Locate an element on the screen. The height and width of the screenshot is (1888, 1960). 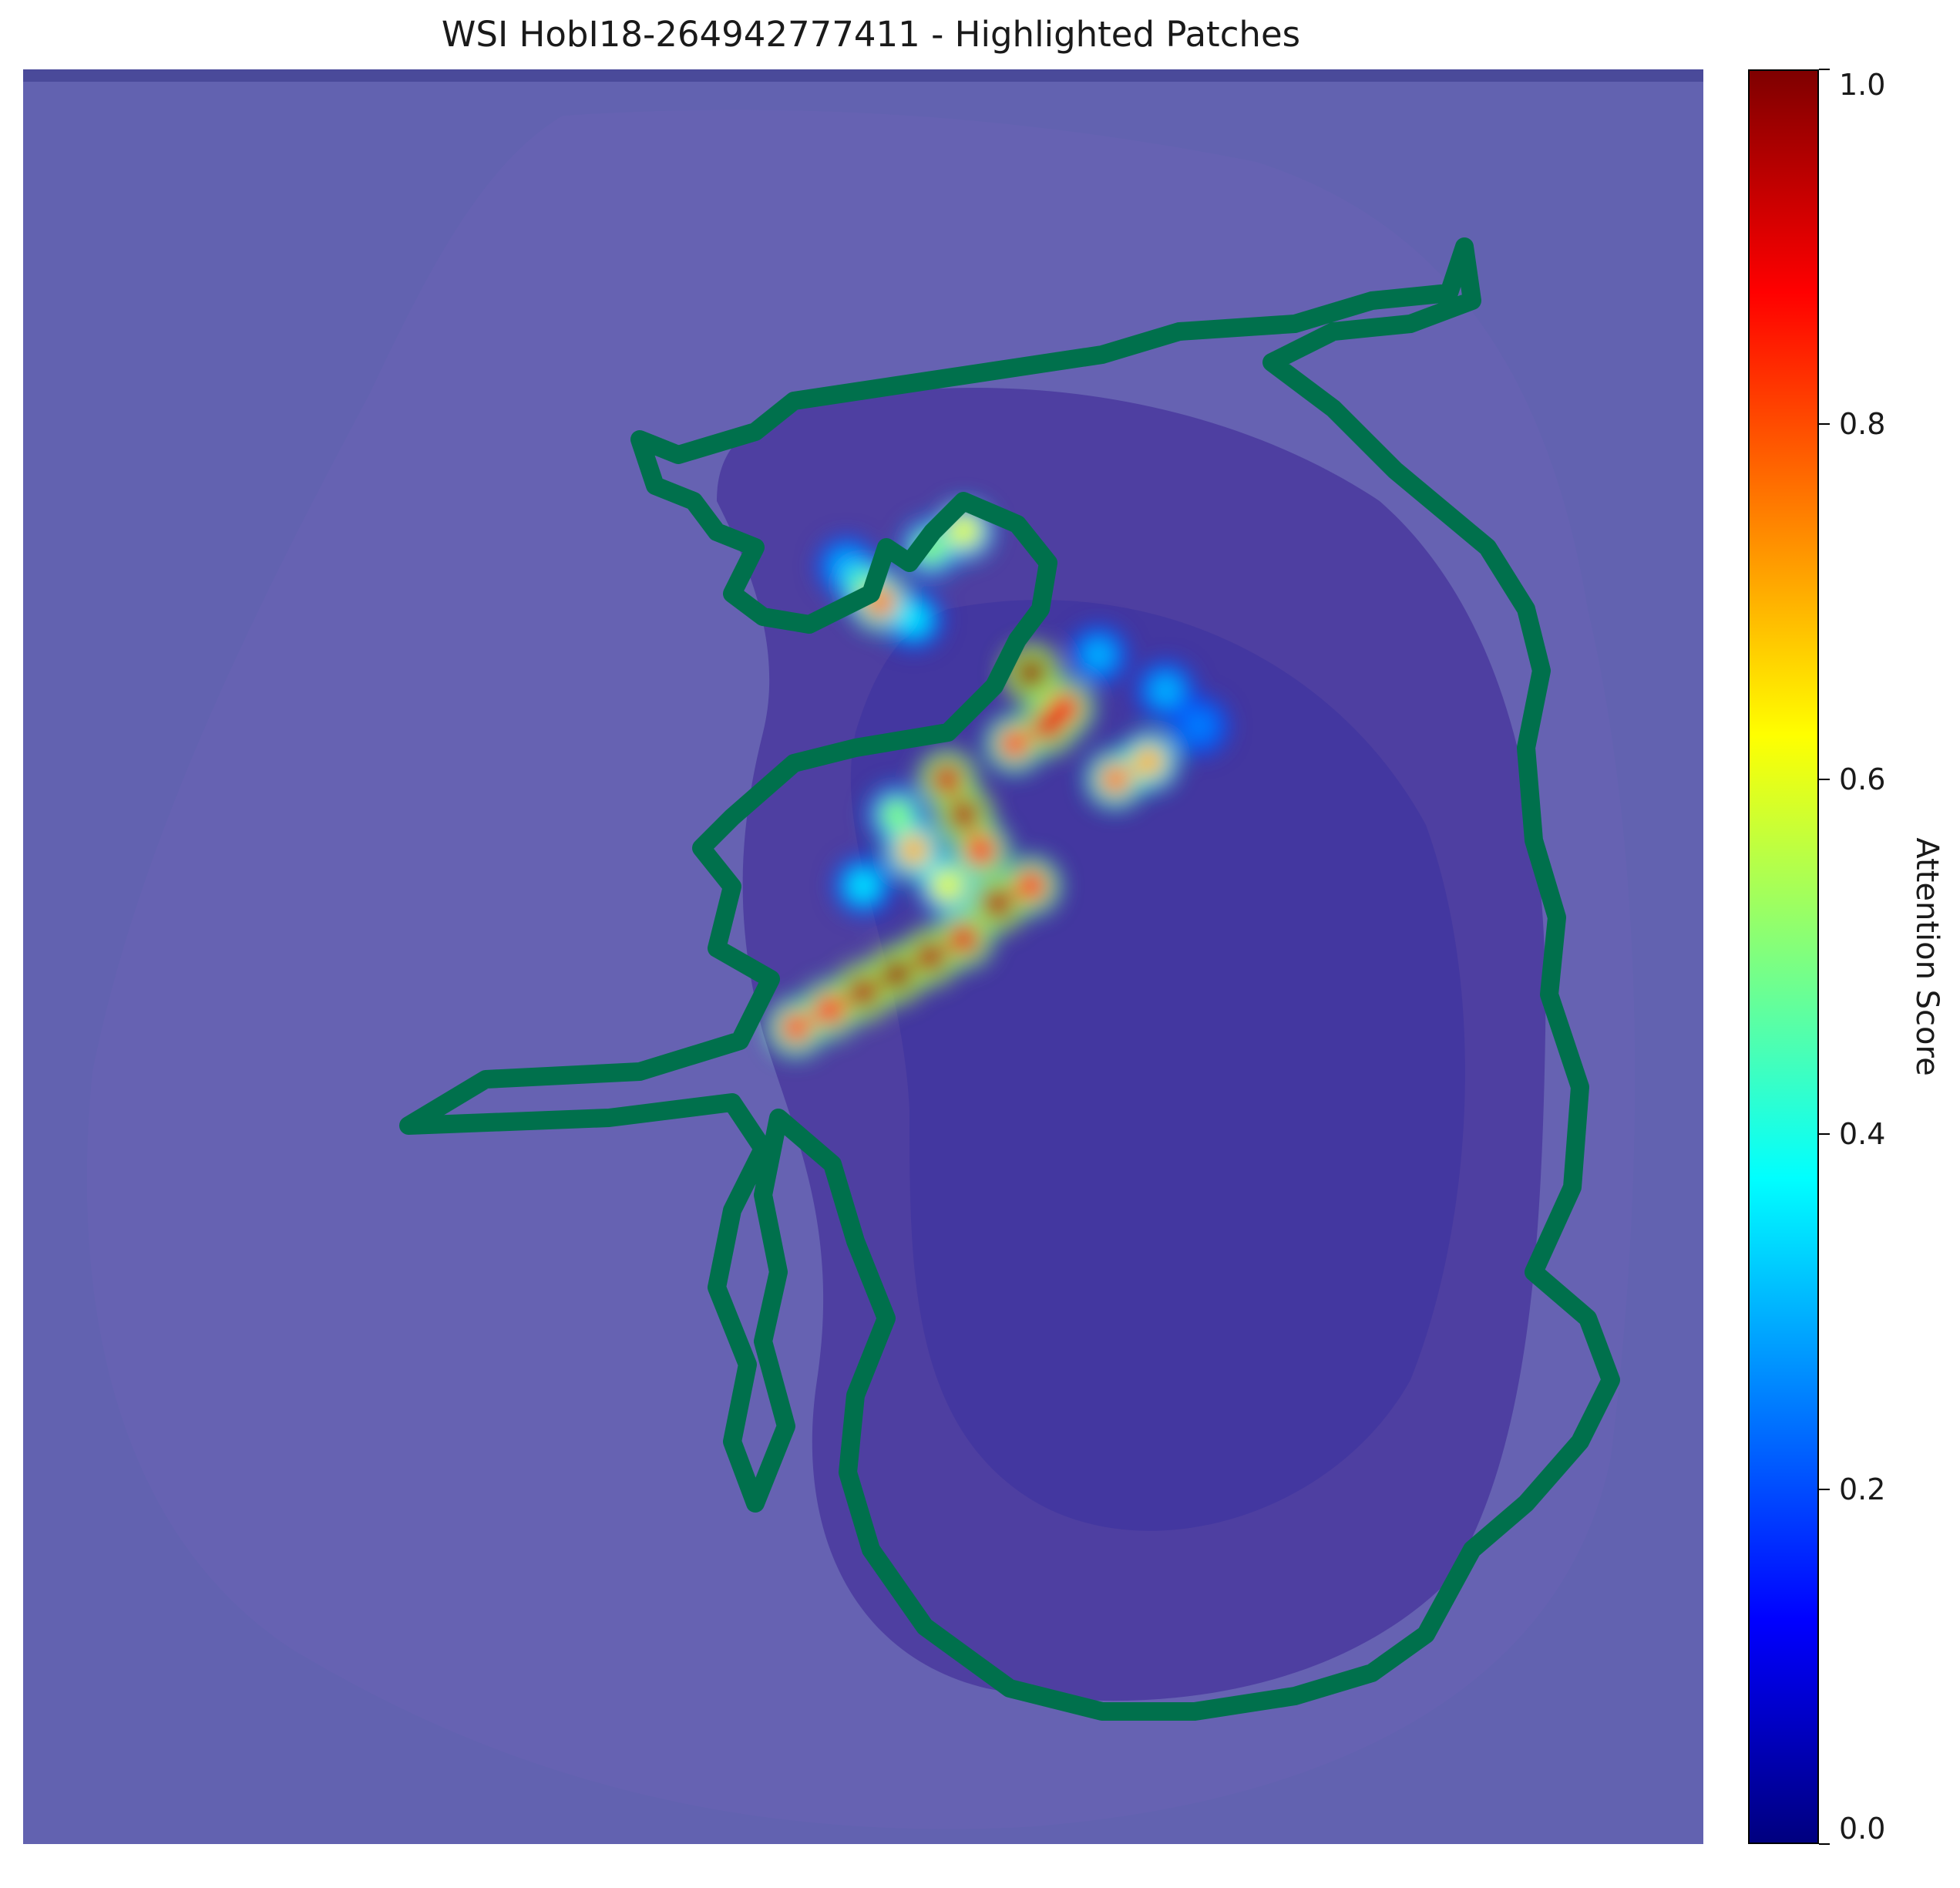
colorbar-tick-label: 0.8 is located at coordinates (1862, 424).